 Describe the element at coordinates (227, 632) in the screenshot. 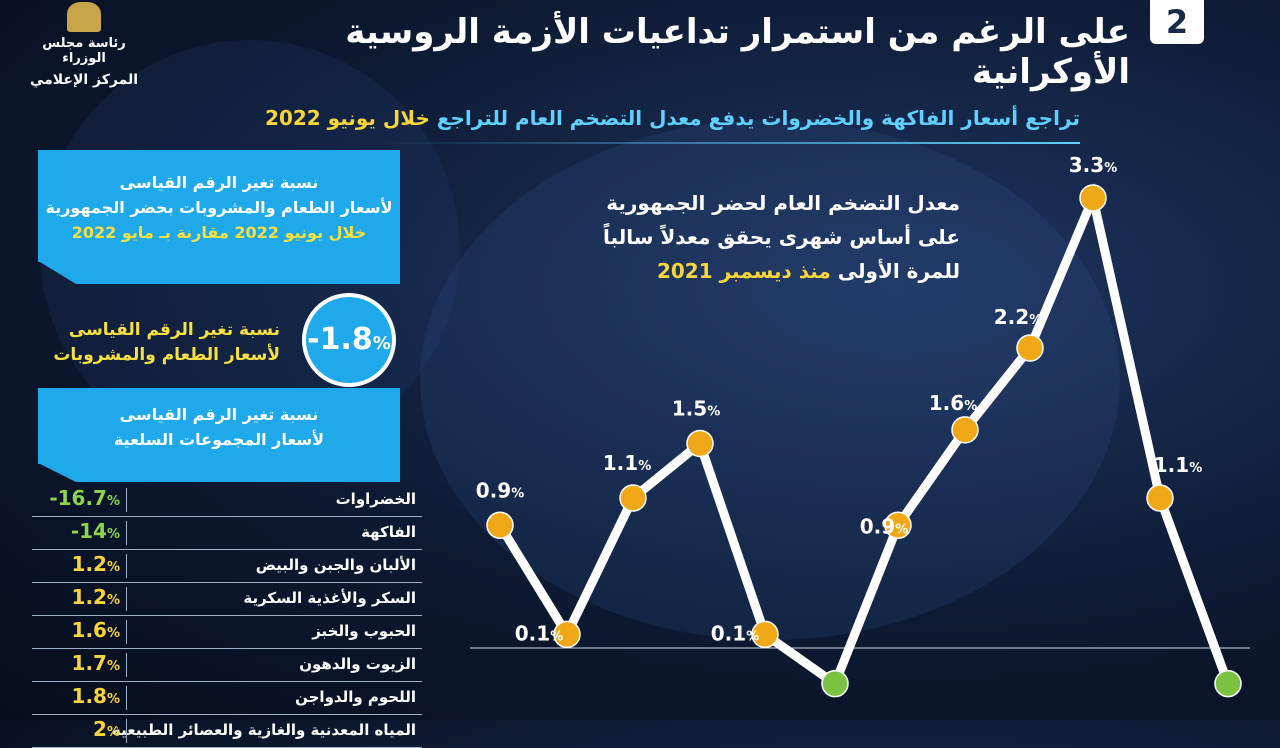

I see `table-row: الحبوب والخبز 1.6%` at that location.